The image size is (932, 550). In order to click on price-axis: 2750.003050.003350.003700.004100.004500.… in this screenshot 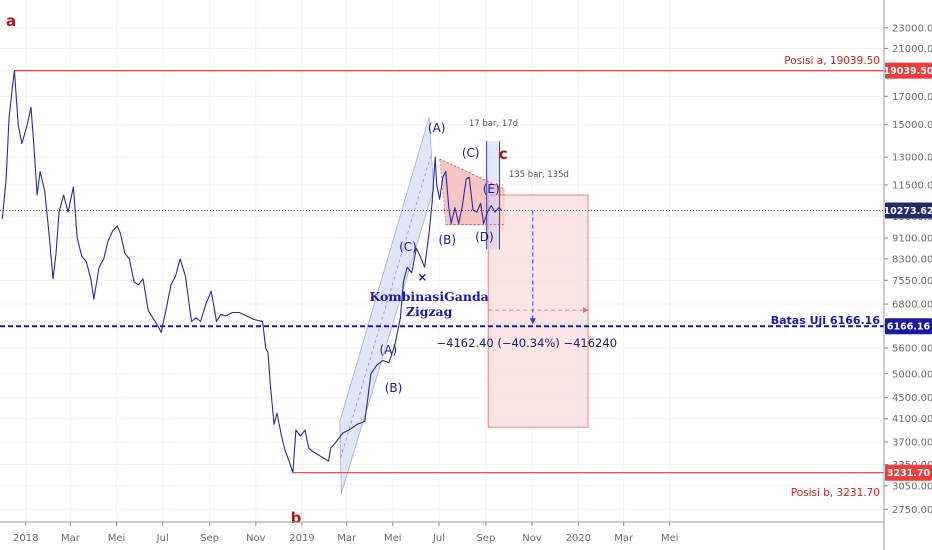, I will do `click(907, 275)`.